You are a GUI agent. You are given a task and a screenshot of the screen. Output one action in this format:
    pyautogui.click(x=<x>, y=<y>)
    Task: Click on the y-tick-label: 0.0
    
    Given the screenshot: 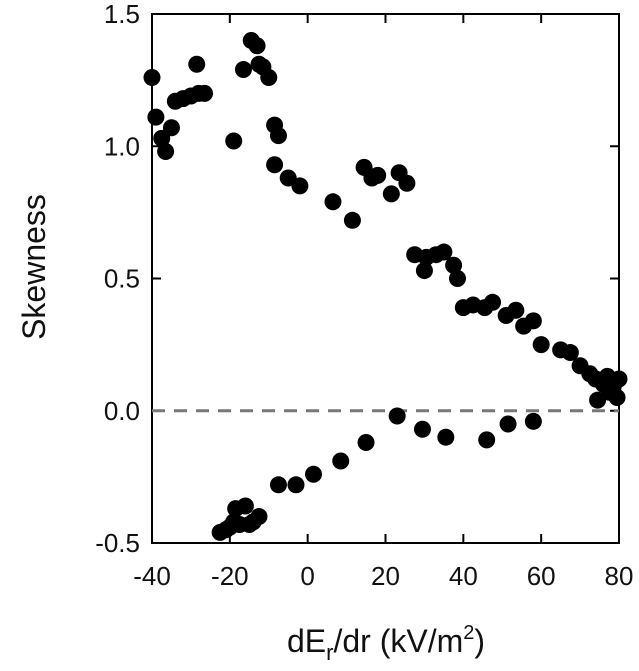 What is the action you would take?
    pyautogui.click(x=122, y=411)
    